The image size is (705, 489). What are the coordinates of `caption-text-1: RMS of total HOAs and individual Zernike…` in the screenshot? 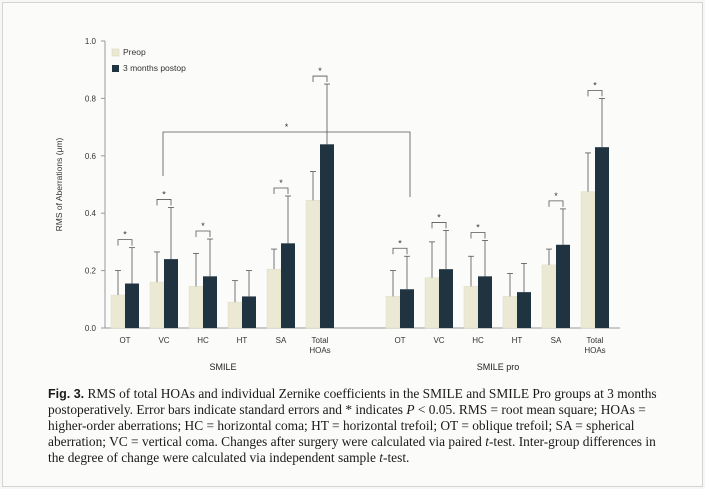 It's located at (352, 401).